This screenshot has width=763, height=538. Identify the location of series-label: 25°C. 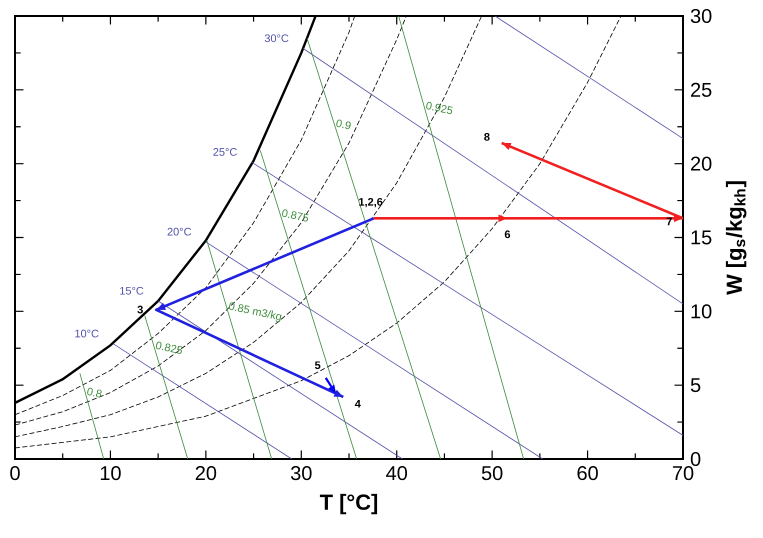
(225, 152).